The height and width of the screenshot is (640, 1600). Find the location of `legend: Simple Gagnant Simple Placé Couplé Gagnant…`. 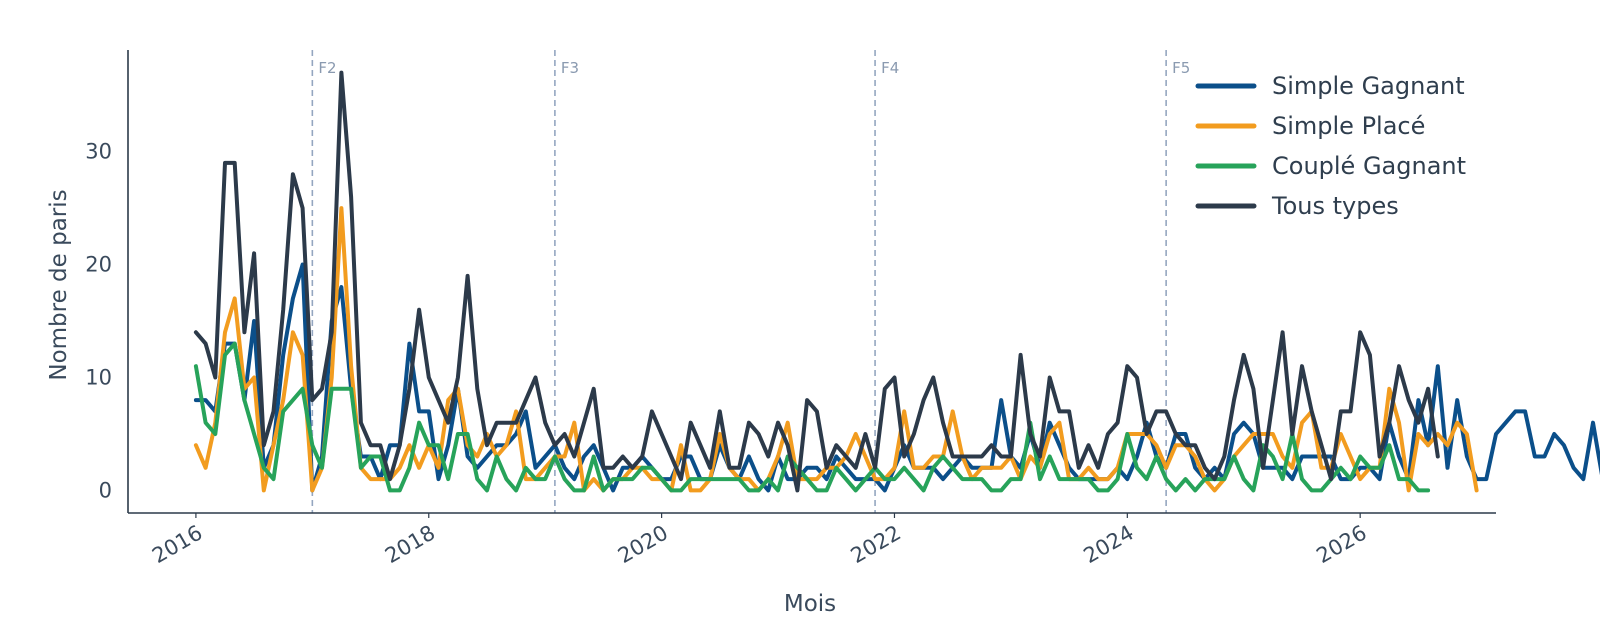

legend: Simple Gagnant Simple Placé Couplé Gagnant… is located at coordinates (1330, 146).